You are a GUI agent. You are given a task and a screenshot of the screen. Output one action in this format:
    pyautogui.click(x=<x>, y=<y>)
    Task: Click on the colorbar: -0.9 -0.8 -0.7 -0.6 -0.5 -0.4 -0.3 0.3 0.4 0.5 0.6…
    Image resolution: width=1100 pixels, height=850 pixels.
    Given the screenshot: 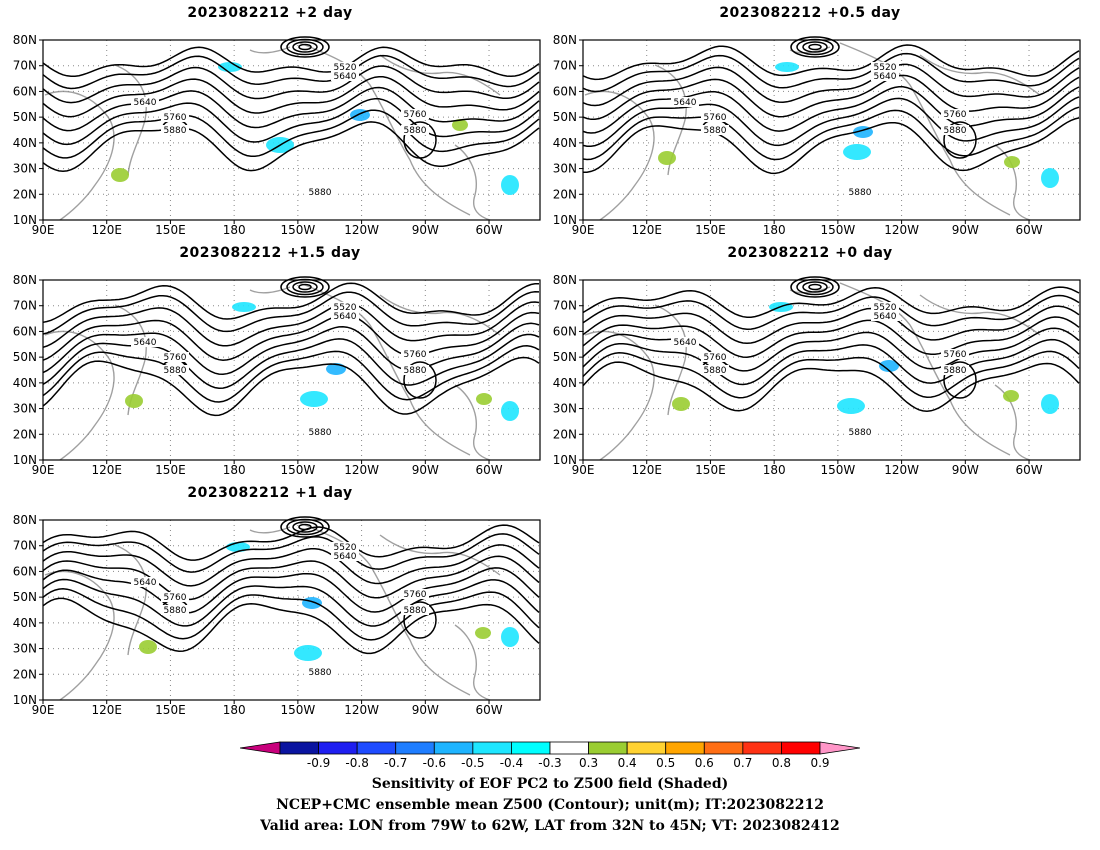 What is the action you would take?
    pyautogui.click(x=550, y=755)
    